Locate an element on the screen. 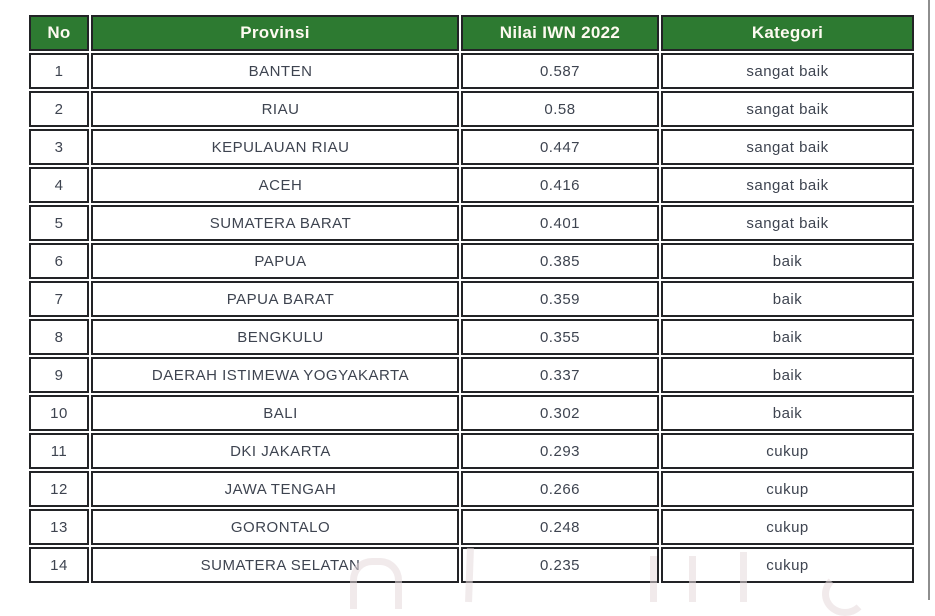 Image resolution: width=935 pixels, height=616 pixels. table-row: 6 PAPUA 0.385 baik is located at coordinates (471, 261).